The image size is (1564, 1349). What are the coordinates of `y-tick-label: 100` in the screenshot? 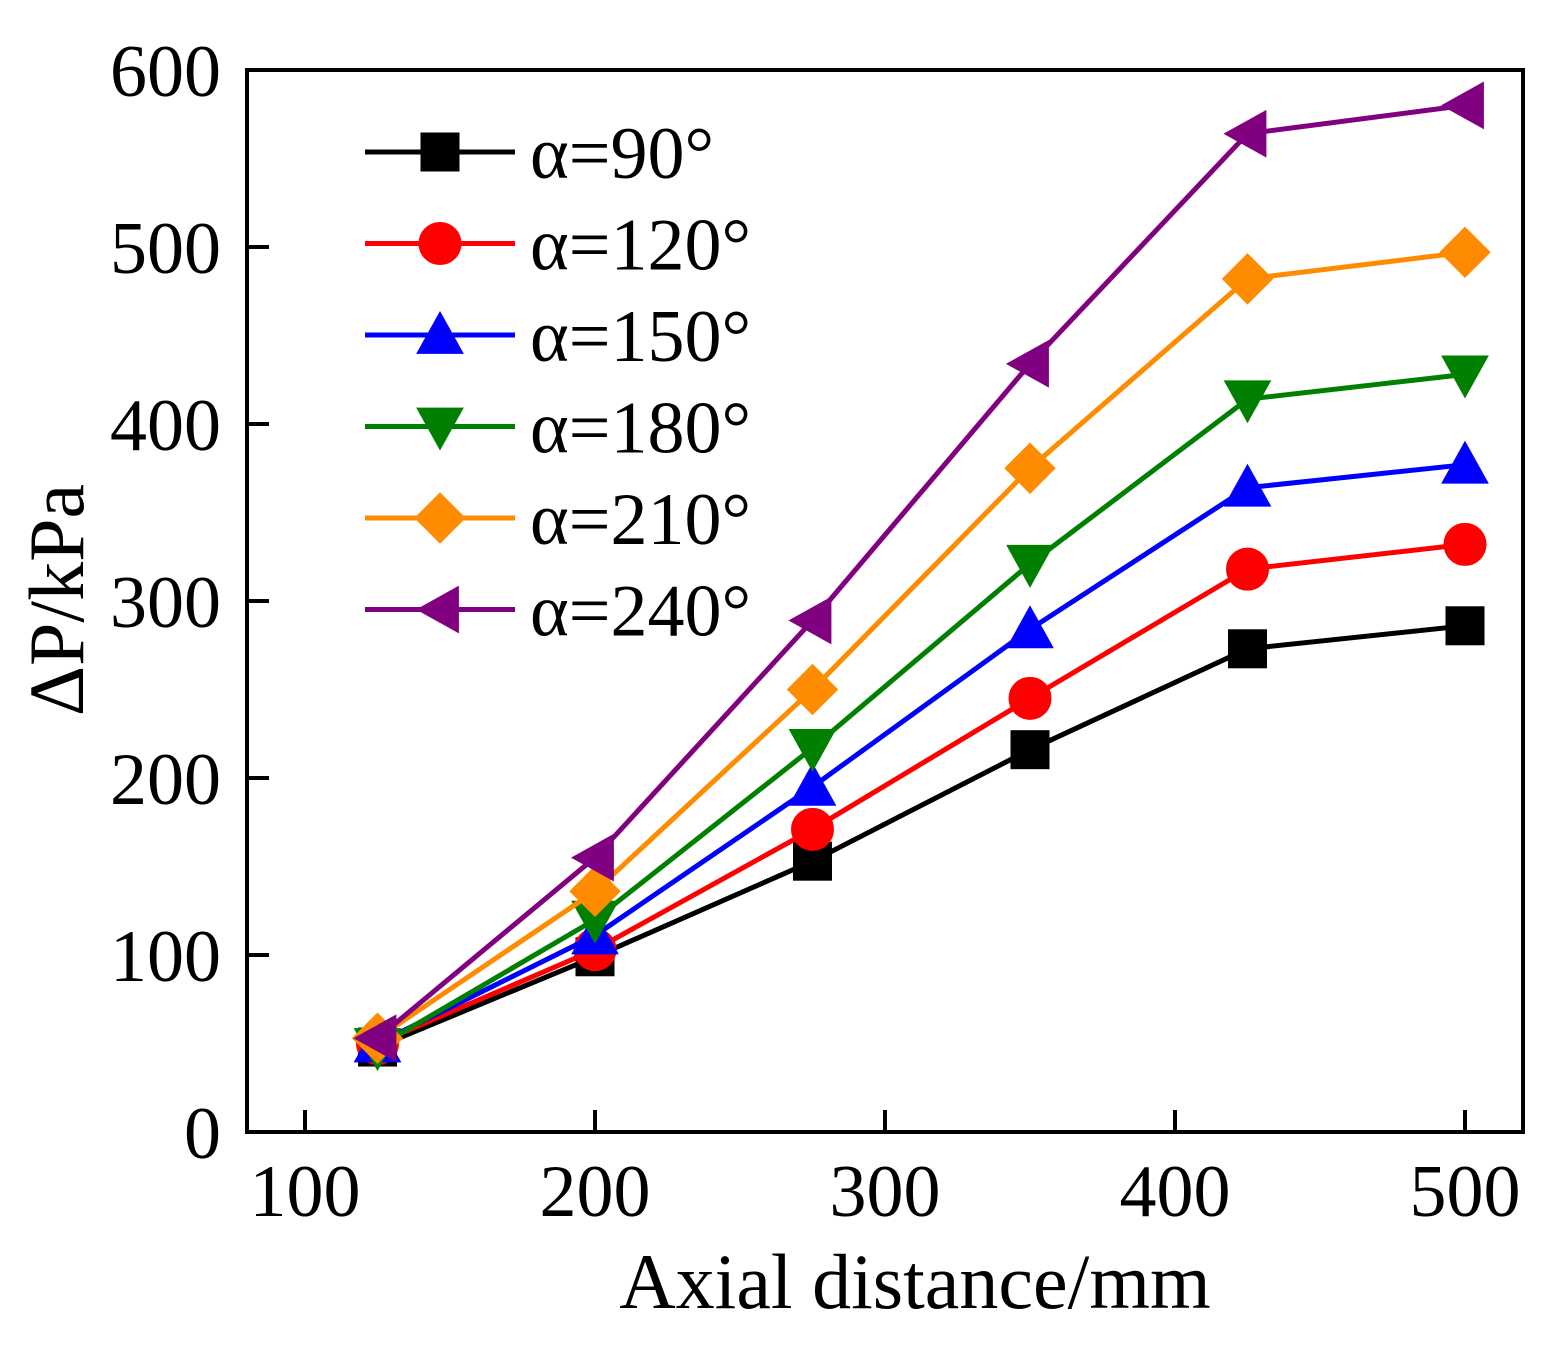 It's located at (165, 957).